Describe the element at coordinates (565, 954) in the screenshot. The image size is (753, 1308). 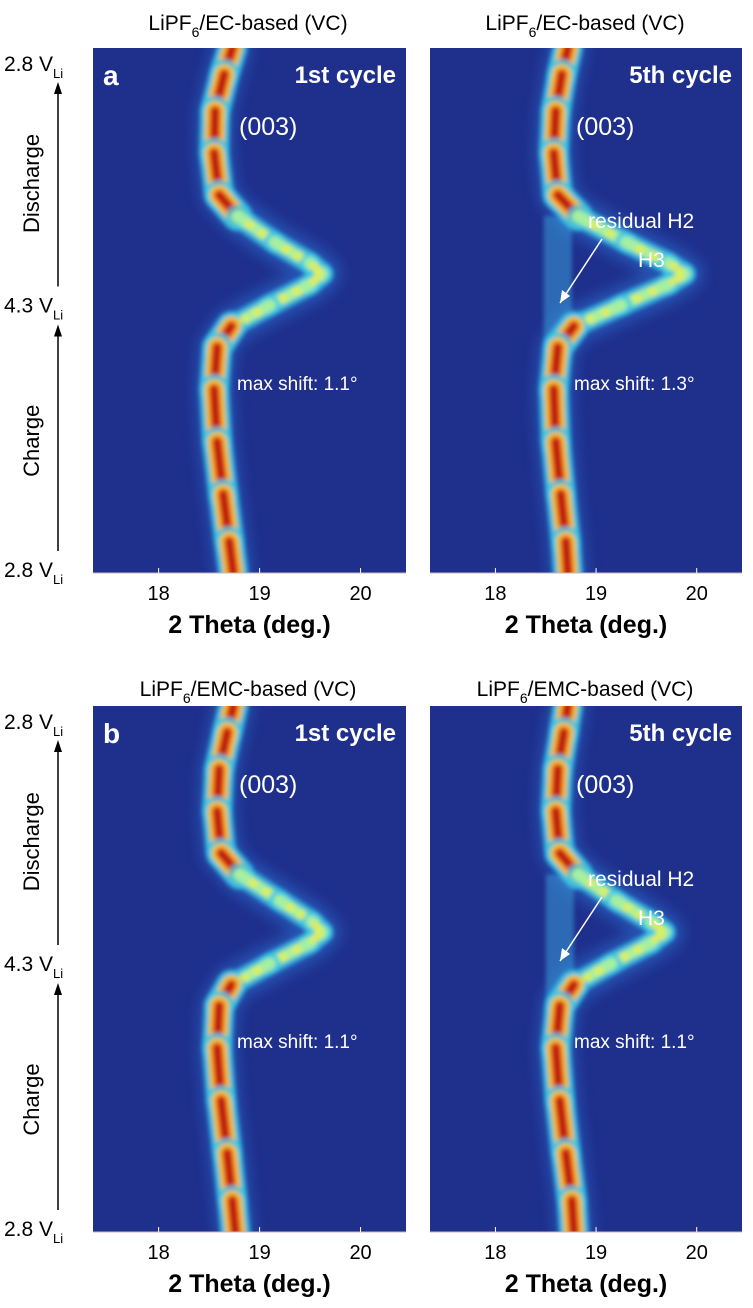
I see `residual-arrow-head` at that location.